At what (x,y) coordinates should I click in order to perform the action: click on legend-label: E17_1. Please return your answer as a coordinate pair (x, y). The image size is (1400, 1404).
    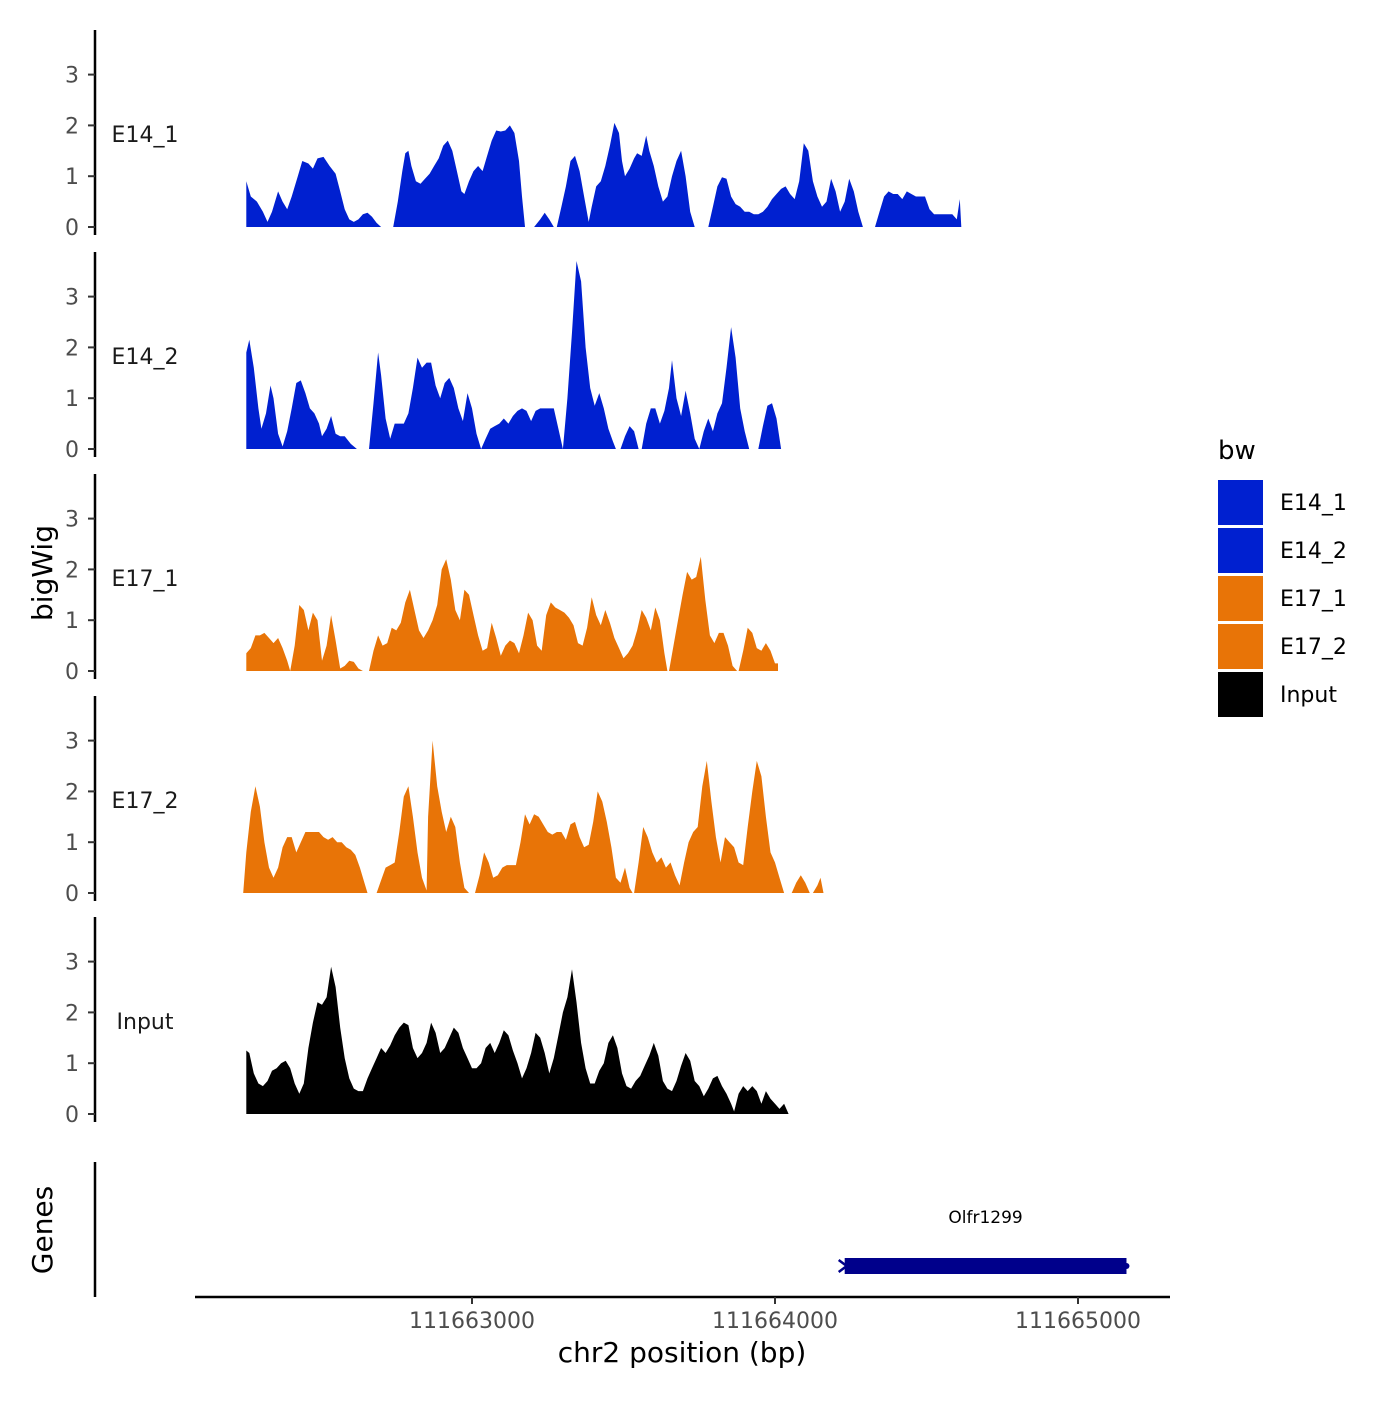
    Looking at the image, I should click on (1313, 599).